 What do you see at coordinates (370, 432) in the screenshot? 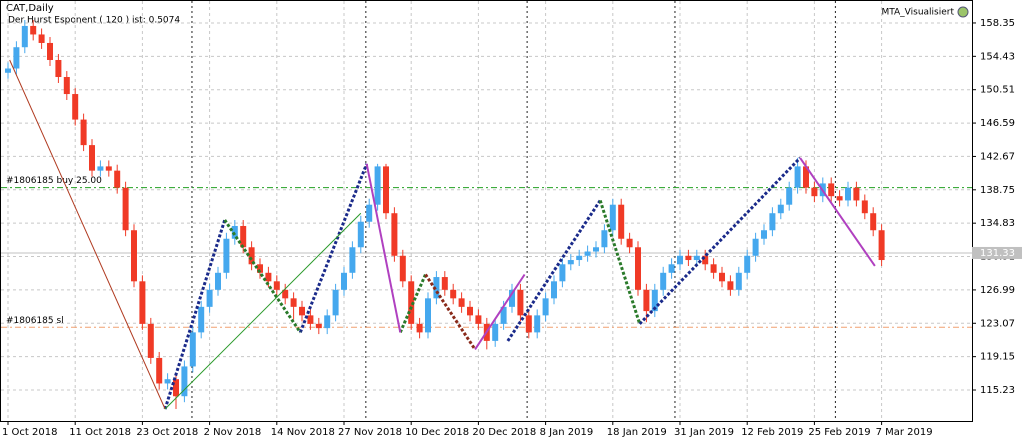
I see `x-tick-label: 27 Nov 2018` at bounding box center [370, 432].